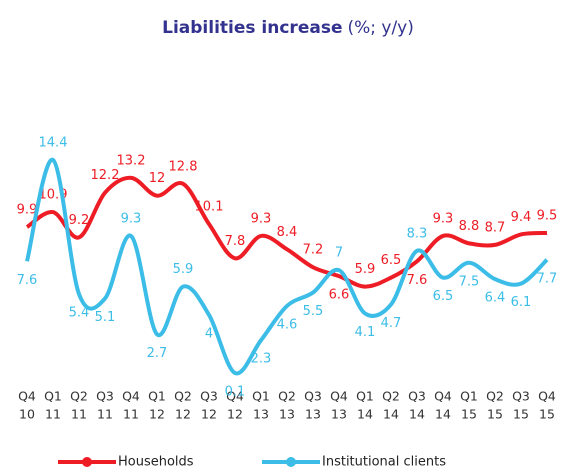 This screenshot has height=472, width=577. What do you see at coordinates (252, 28) in the screenshot?
I see `chart-title: Liabilities increase` at bounding box center [252, 28].